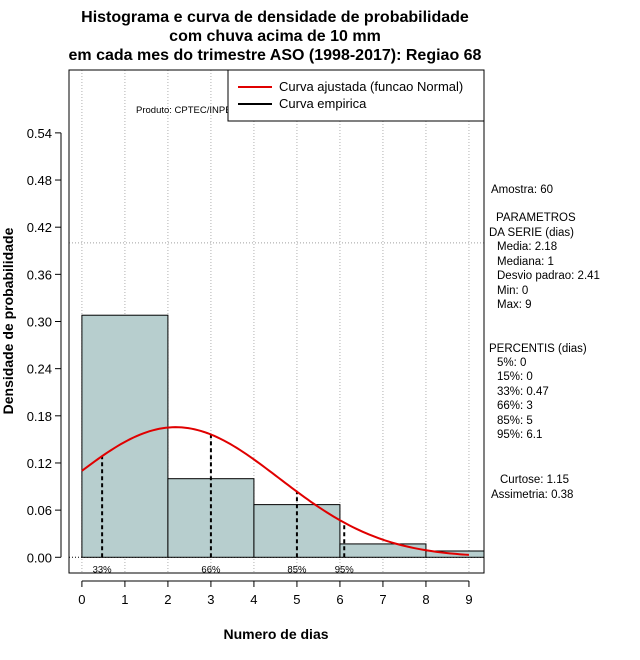  Describe the element at coordinates (511, 363) in the screenshot. I see `stat-p5: 5%: 0` at that location.